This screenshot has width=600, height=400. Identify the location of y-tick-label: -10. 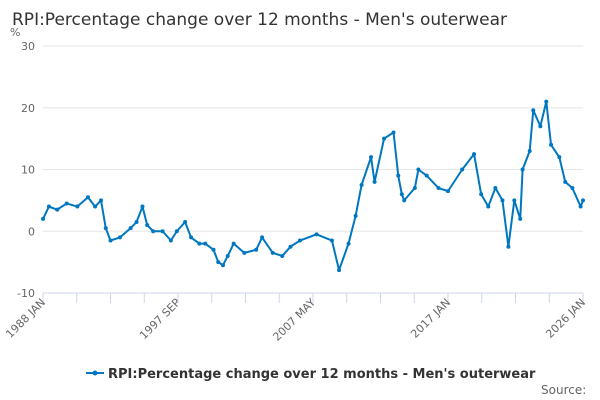
(26, 293).